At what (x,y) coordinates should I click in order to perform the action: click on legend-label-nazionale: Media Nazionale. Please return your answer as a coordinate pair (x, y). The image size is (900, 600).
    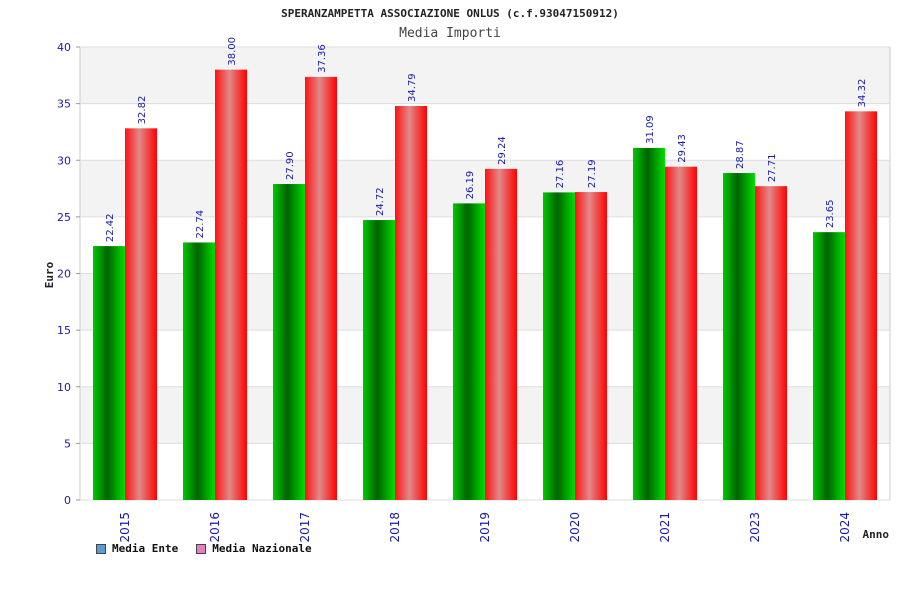
    Looking at the image, I should click on (262, 548).